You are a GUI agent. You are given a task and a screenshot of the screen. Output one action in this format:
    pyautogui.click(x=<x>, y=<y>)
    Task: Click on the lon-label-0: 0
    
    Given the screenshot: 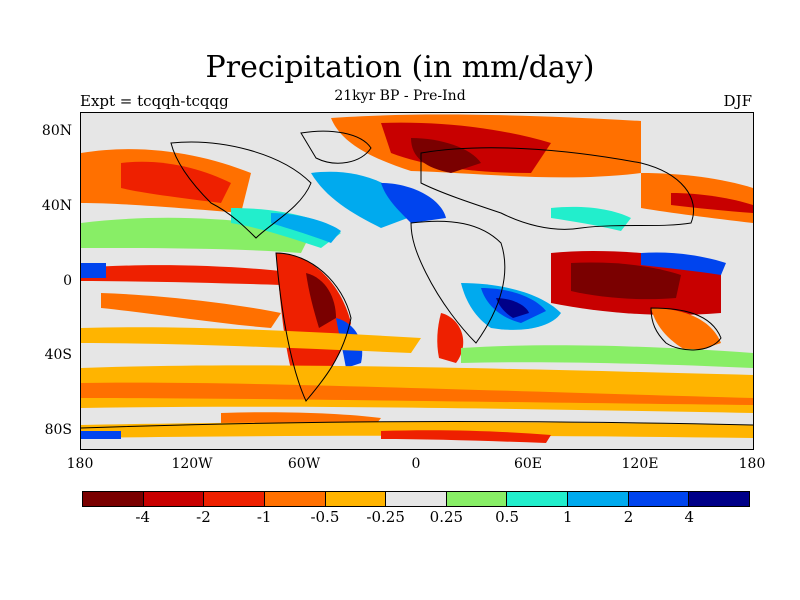 What is the action you would take?
    pyautogui.click(x=416, y=464)
    